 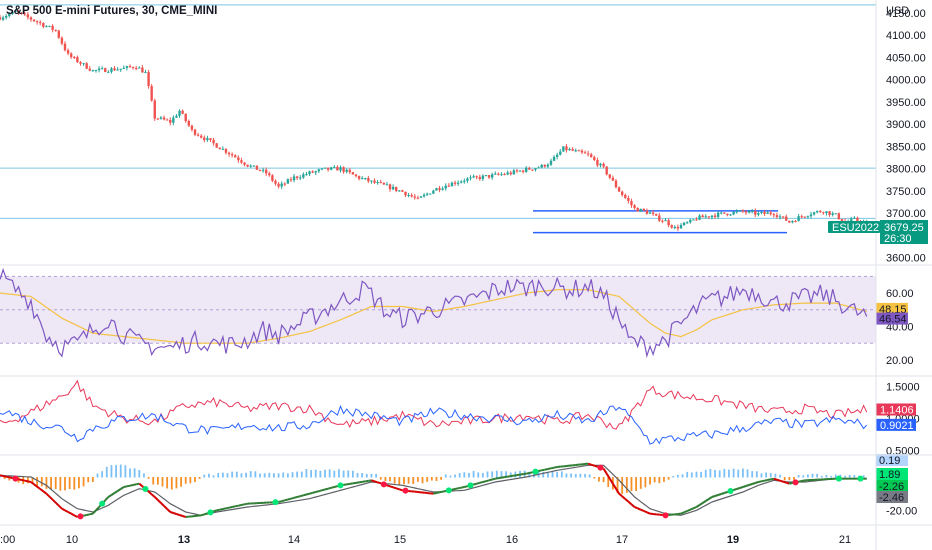 I want to click on macd-axis-tick: -20.00, so click(x=901, y=511).